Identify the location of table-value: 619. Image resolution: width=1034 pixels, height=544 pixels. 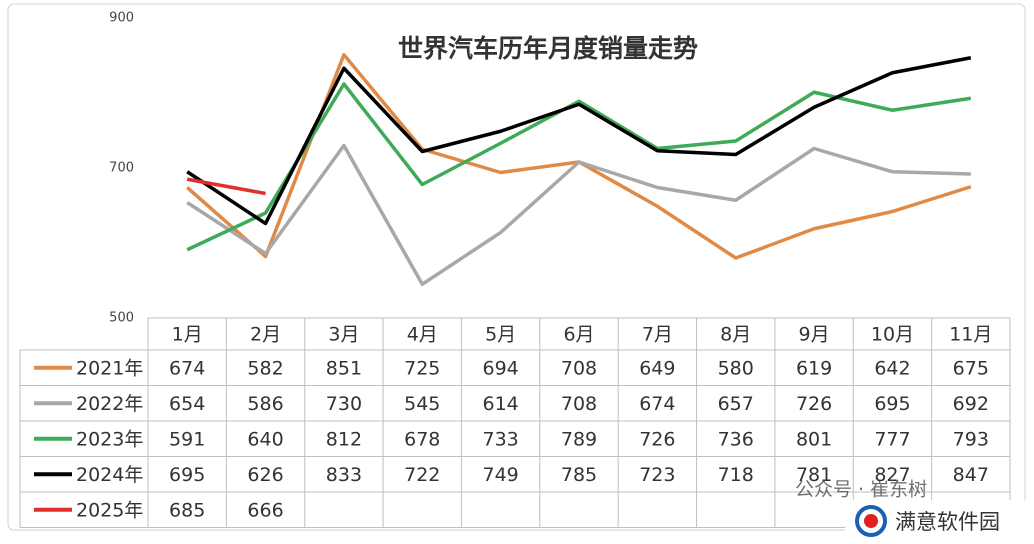
(814, 368).